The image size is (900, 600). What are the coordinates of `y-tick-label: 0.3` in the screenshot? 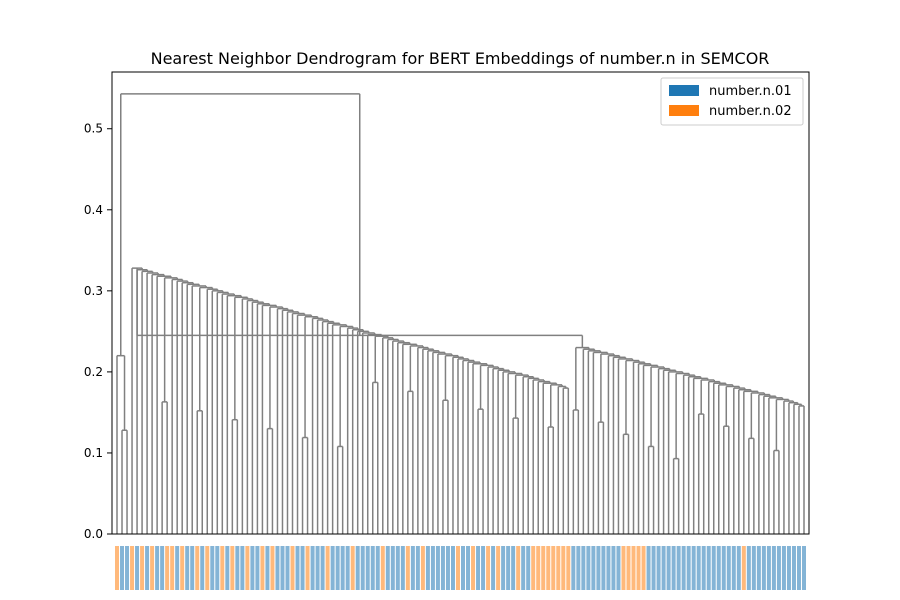 It's located at (93, 291).